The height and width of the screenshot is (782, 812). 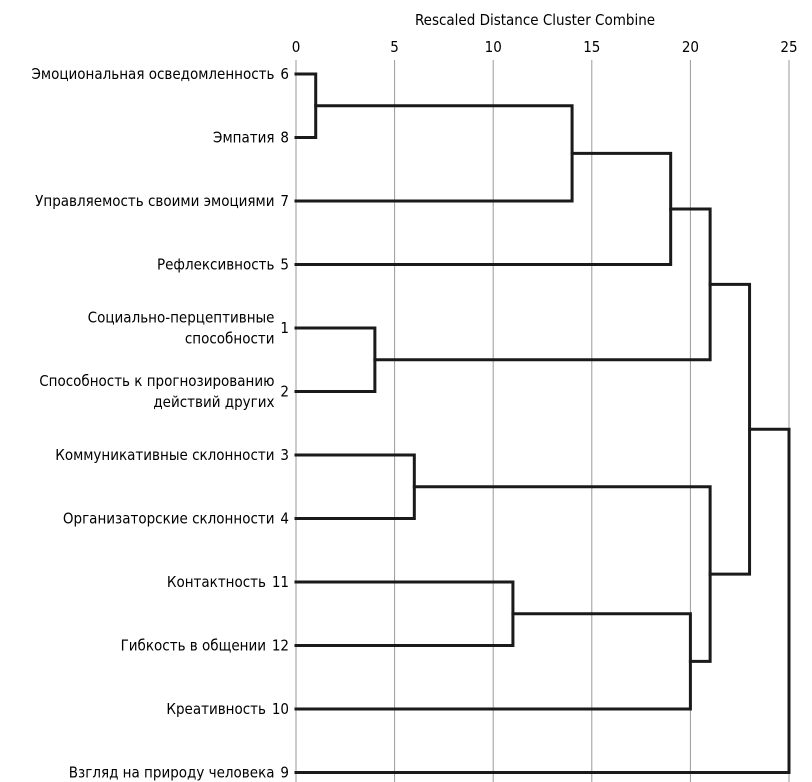 I want to click on x-tick-label: 25, so click(x=788, y=47).